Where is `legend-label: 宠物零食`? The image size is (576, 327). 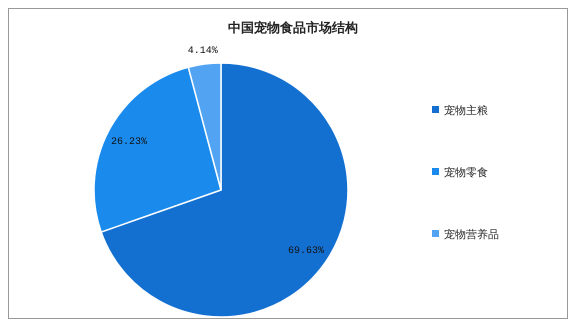
legend-label: 宠物零食 is located at coordinates (466, 172).